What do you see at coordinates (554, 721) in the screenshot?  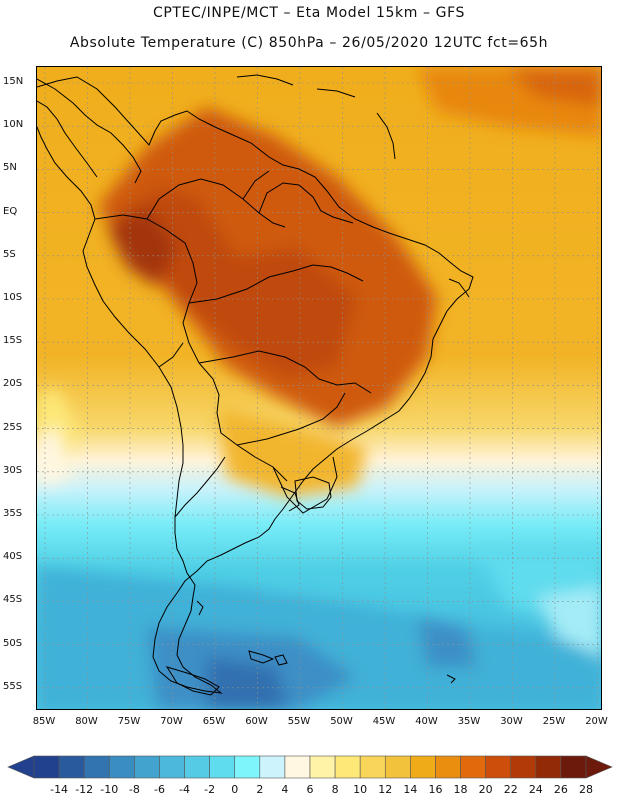 I see `lon-label: 25W` at bounding box center [554, 721].